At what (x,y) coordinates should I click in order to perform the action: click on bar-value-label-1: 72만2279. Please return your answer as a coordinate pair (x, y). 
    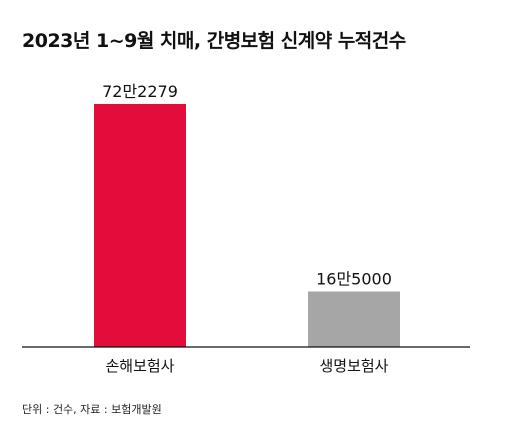
    Looking at the image, I should click on (140, 91).